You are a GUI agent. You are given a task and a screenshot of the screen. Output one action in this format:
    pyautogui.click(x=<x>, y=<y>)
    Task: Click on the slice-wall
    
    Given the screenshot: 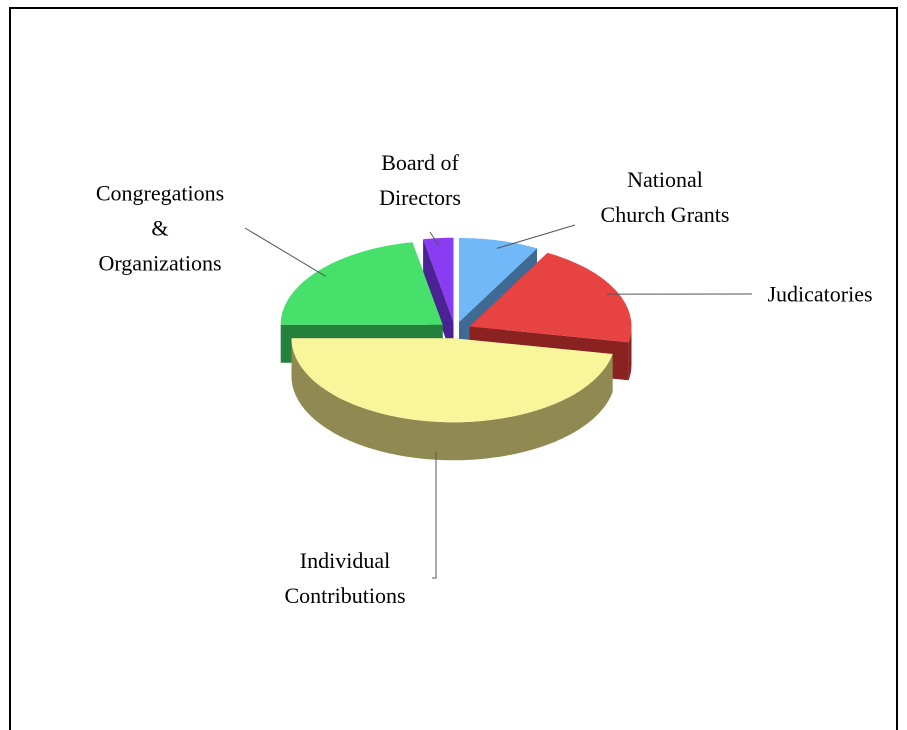 What is the action you would take?
    pyautogui.click(x=438, y=299)
    